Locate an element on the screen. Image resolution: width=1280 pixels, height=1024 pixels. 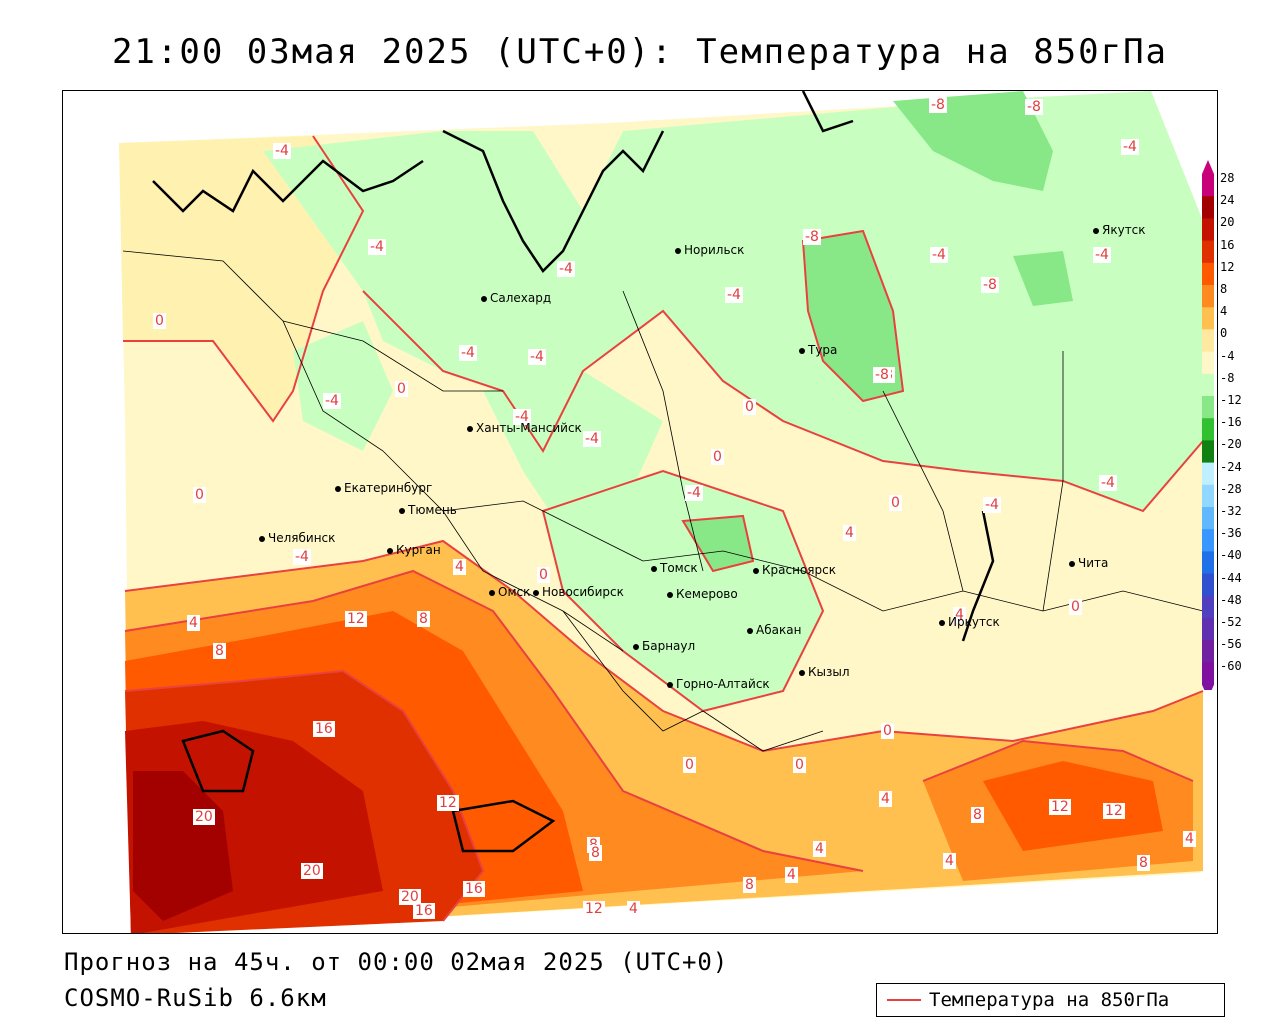
city-marker: Курган is located at coordinates (414, 550).